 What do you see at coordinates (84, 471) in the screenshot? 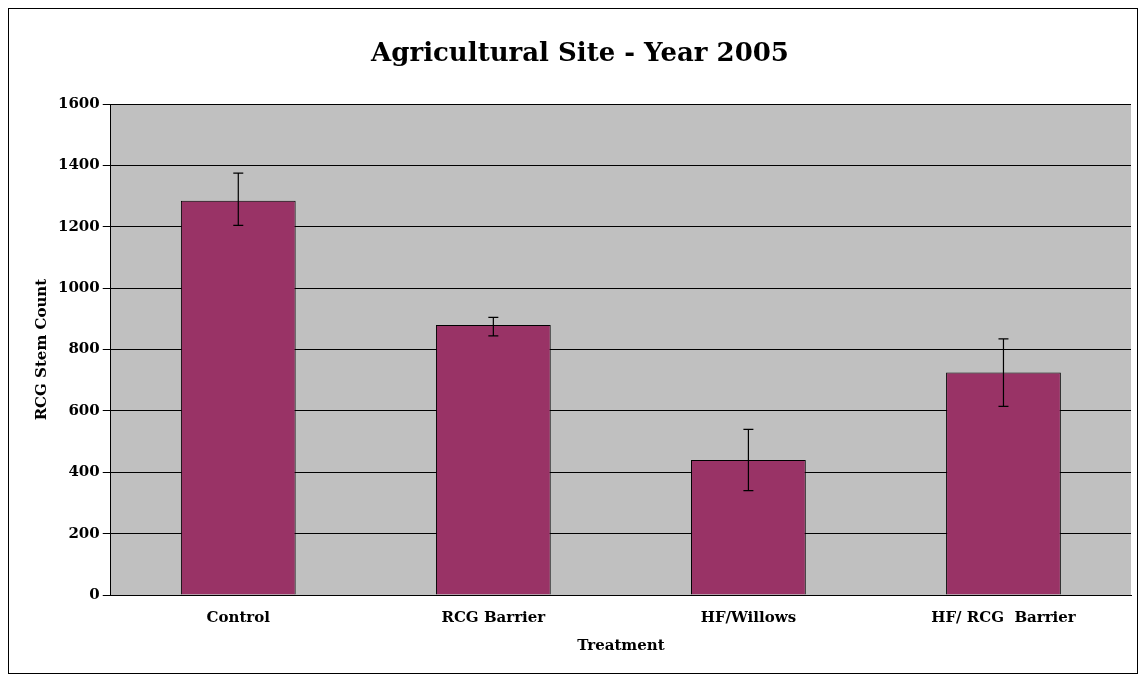
I see `y-tick-label: 400` at bounding box center [84, 471].